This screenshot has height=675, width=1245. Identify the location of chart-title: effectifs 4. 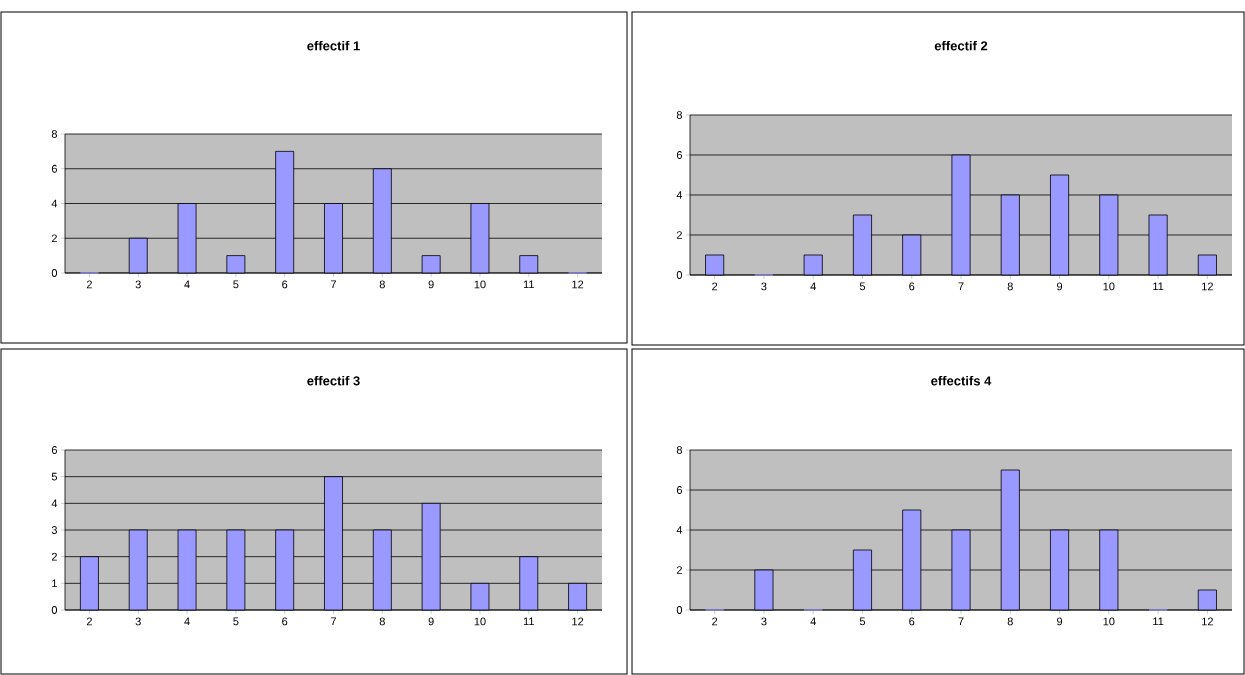
(961, 380).